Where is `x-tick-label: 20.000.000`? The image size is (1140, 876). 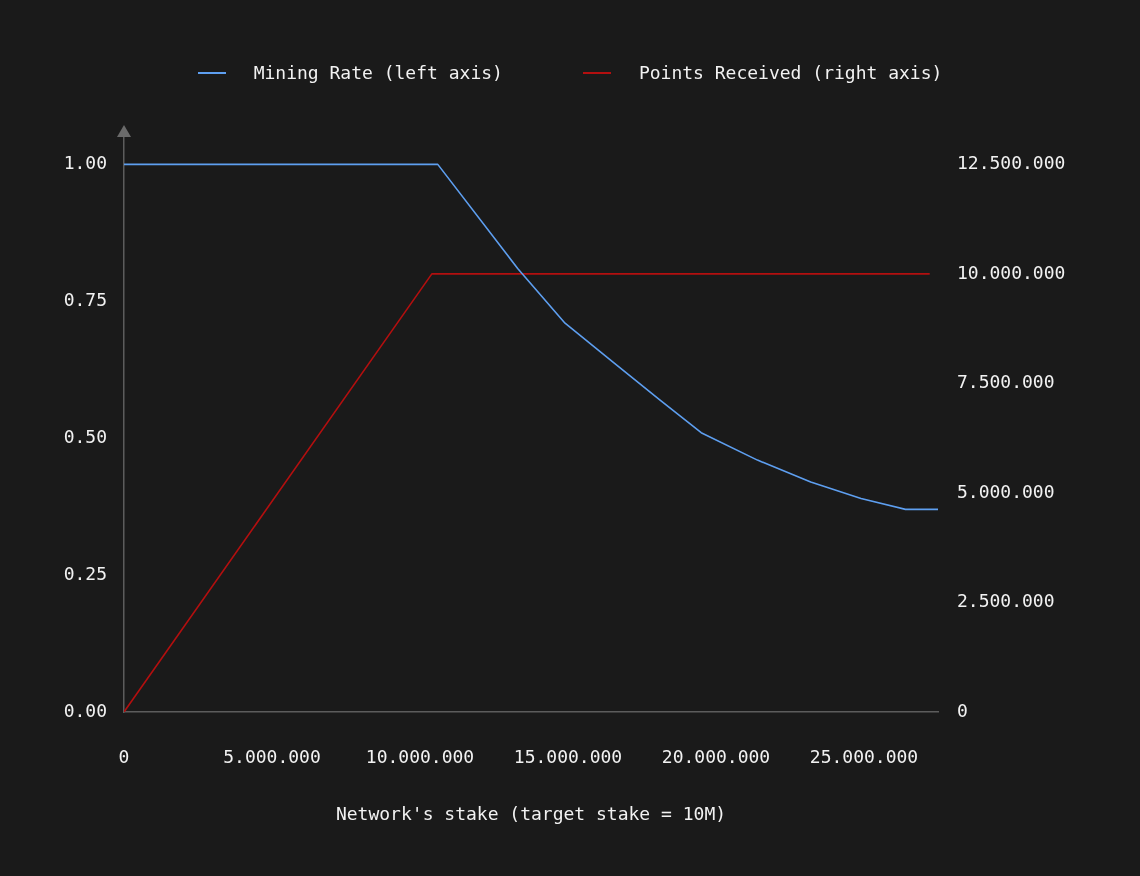 x-tick-label: 20.000.000 is located at coordinates (716, 757).